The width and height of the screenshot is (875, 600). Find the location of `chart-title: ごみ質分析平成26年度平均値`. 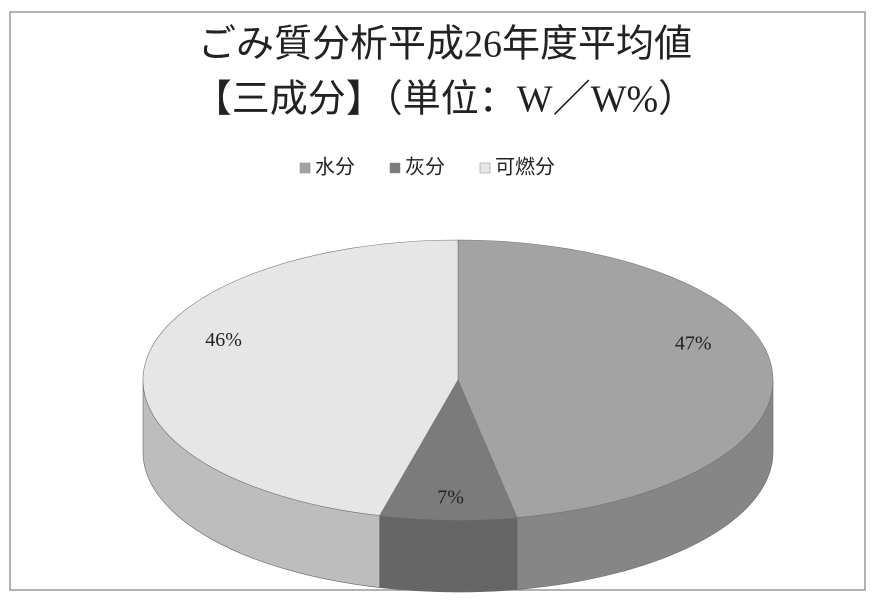

chart-title: ごみ質分析平成26年度平均値 is located at coordinates (445, 45).